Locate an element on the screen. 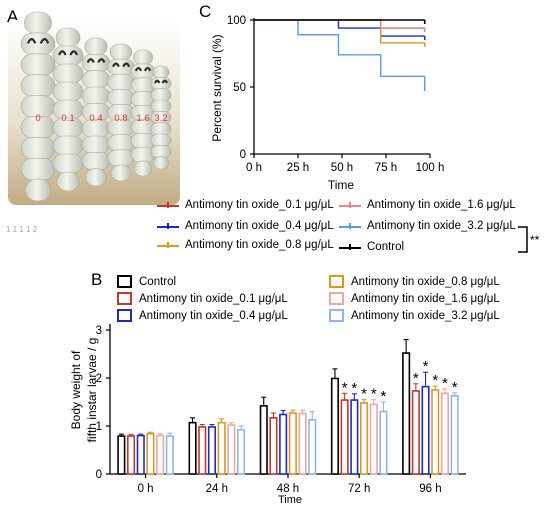  weight-x-tick-label: 48 h is located at coordinates (288, 489).